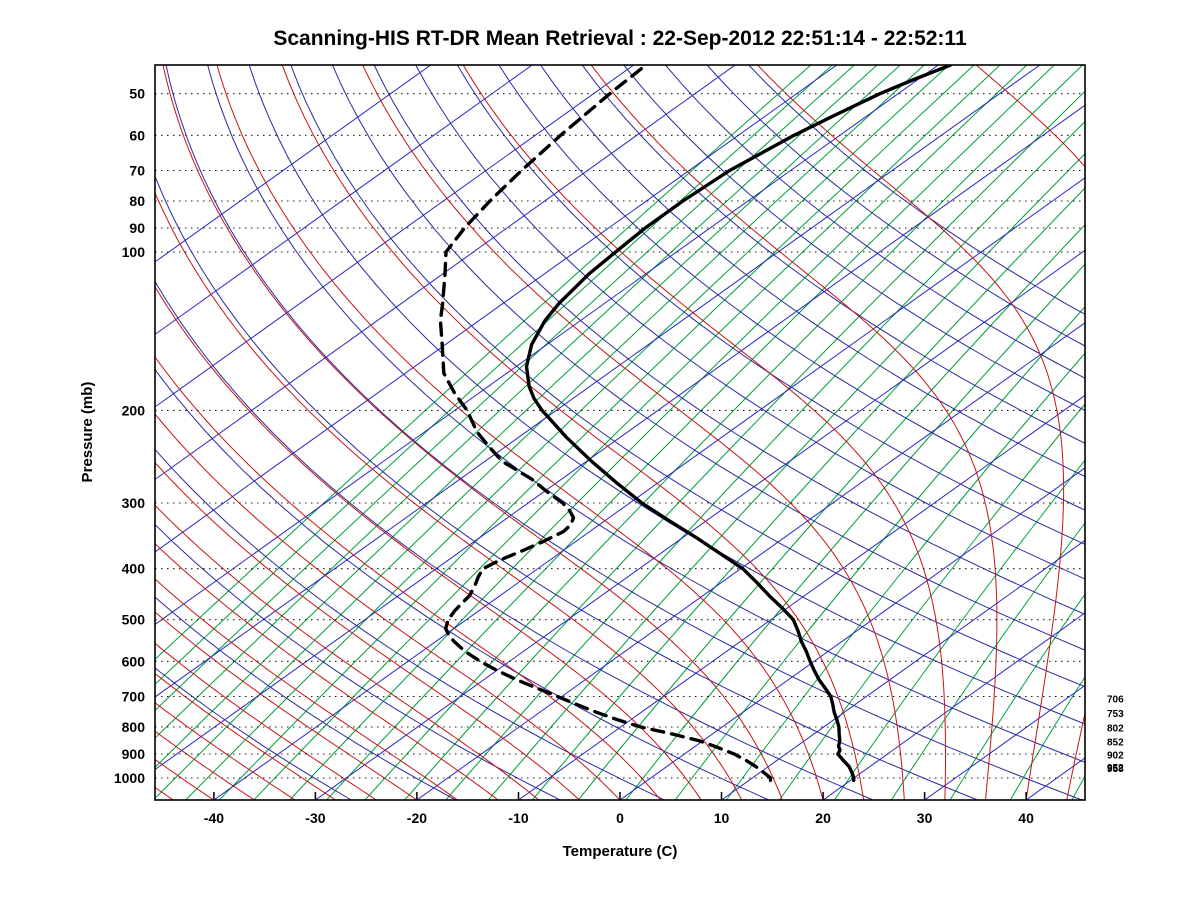  I want to click on y-tick-label: 800, so click(134, 727).